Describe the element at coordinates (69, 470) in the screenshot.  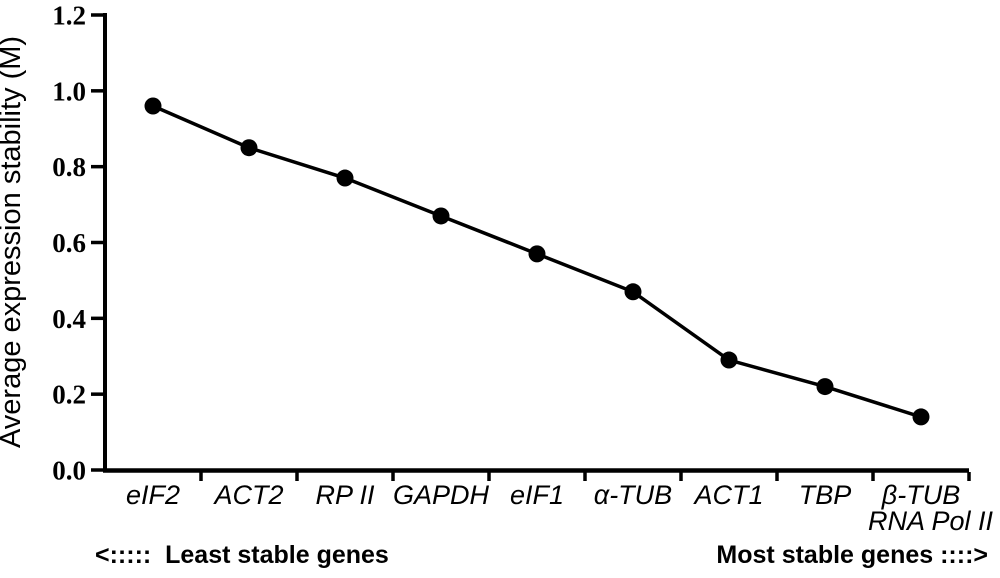
I see `y-tick-label: 0.0` at that location.